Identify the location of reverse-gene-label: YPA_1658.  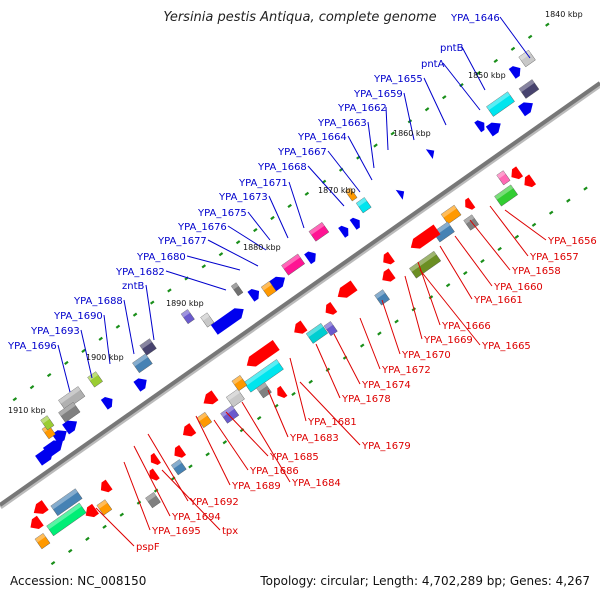
(536, 271).